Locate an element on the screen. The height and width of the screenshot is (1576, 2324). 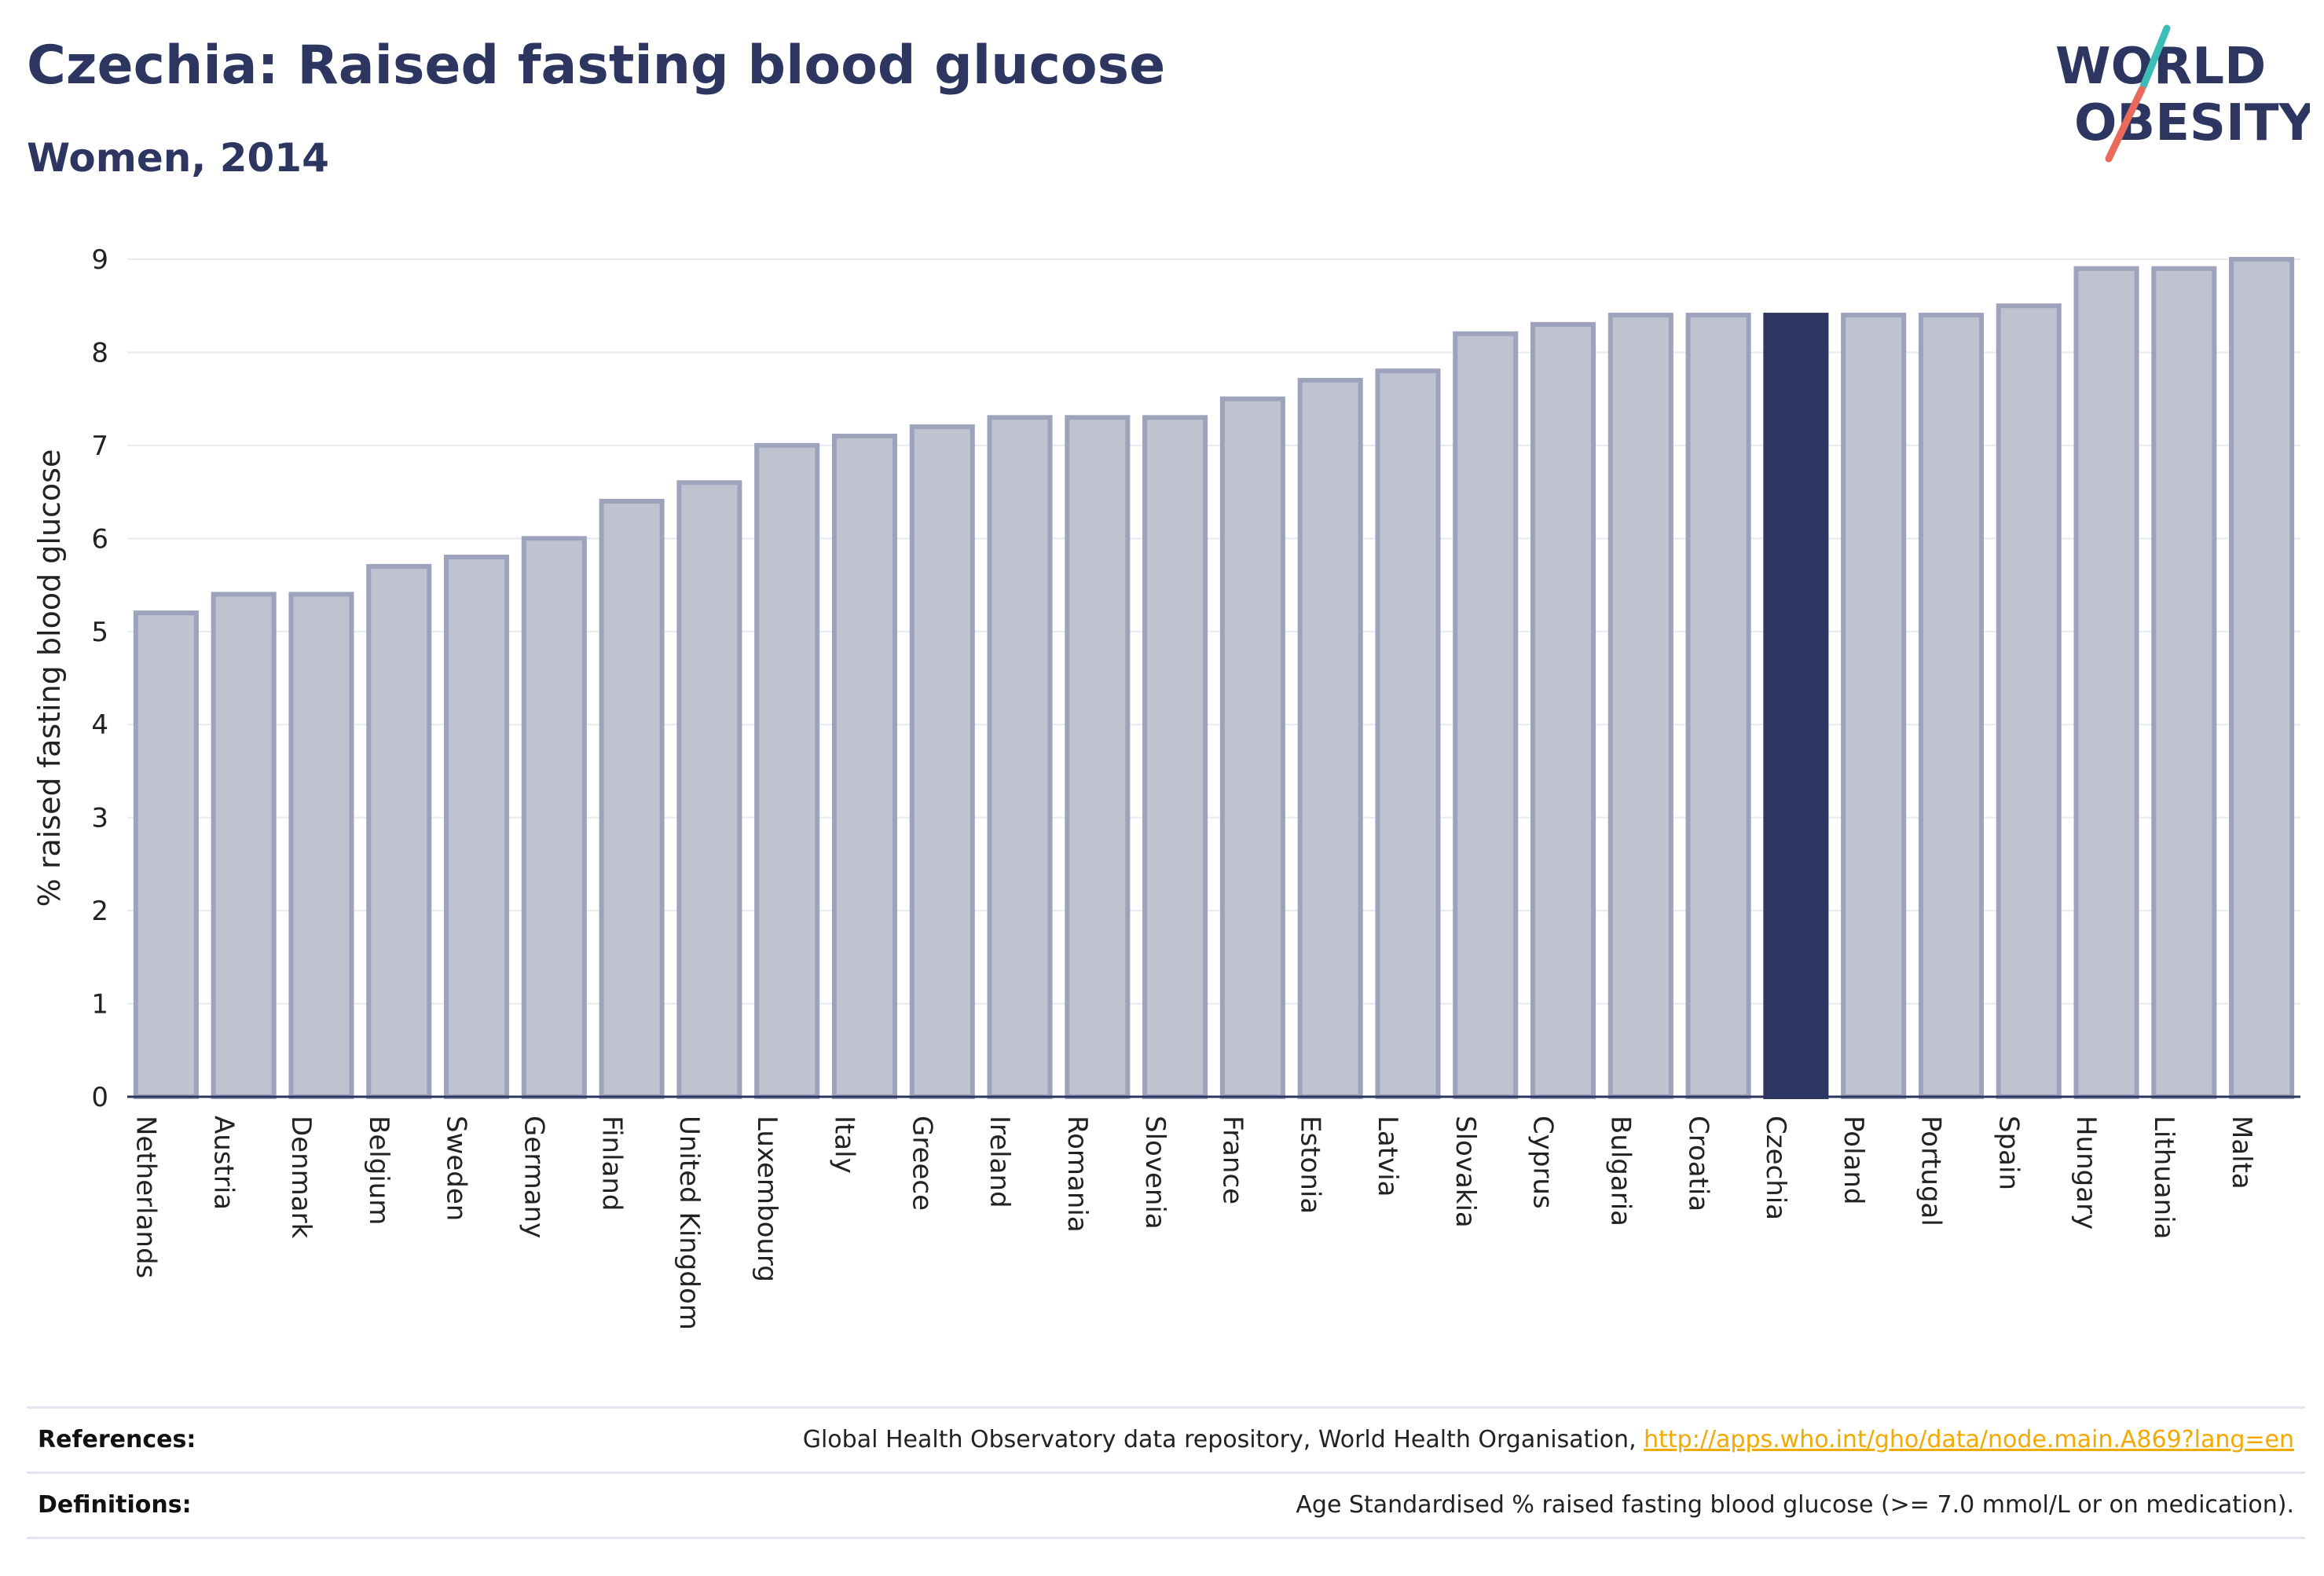
bar-slovenia is located at coordinates (1175, 757).